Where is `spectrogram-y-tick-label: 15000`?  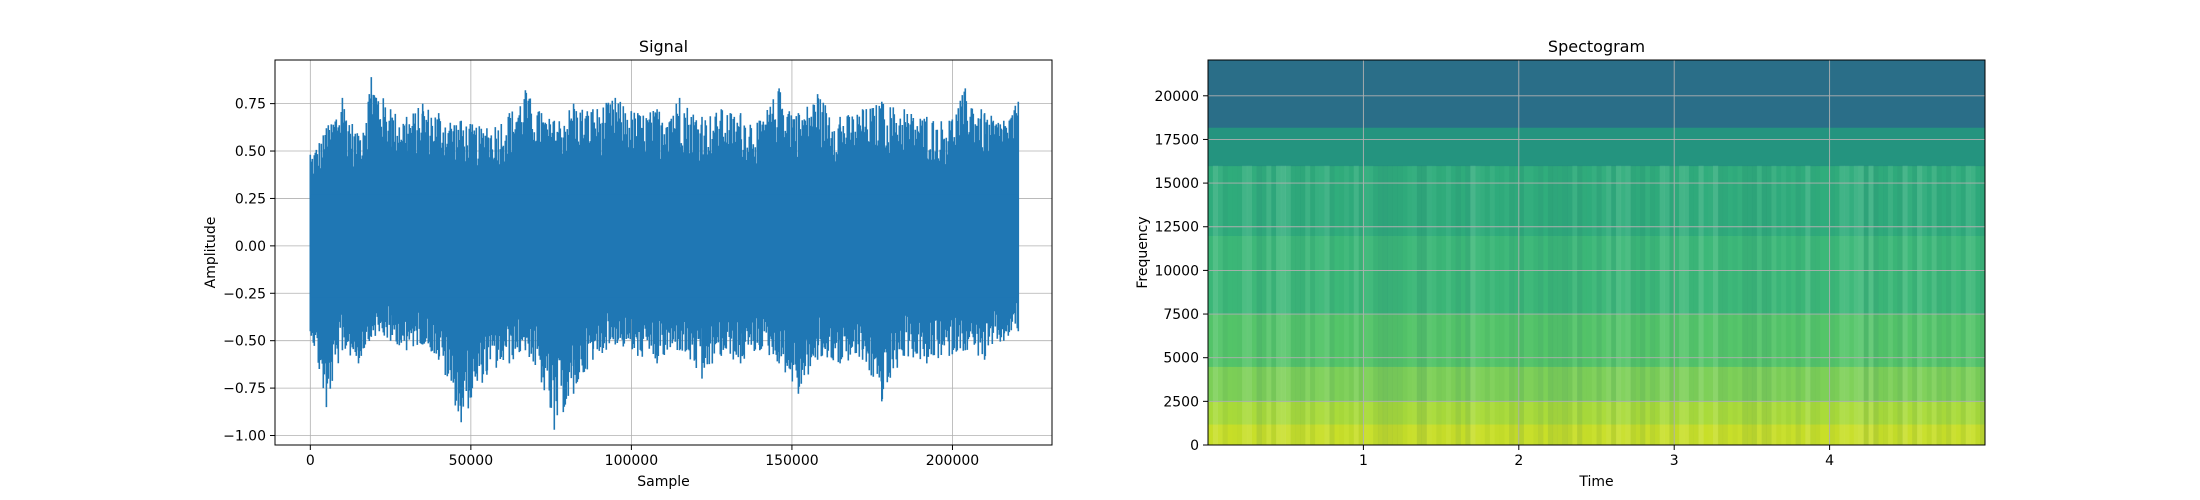
spectrogram-y-tick-label: 15000 is located at coordinates (1176, 184).